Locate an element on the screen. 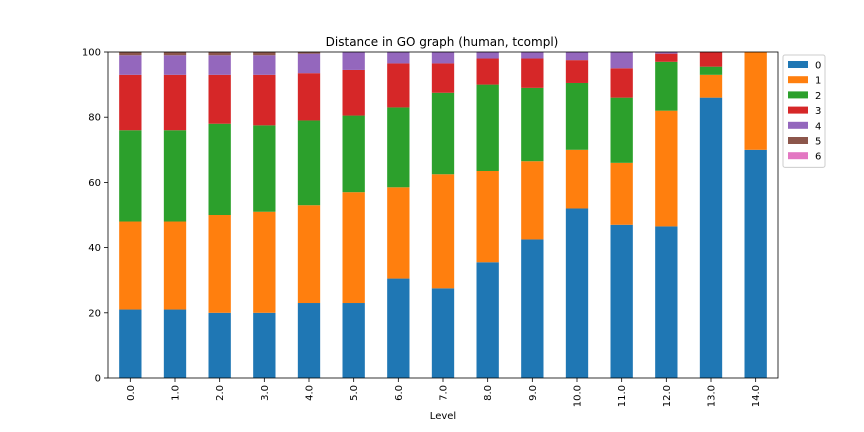  x-tick-label: 13.0 is located at coordinates (712, 396).